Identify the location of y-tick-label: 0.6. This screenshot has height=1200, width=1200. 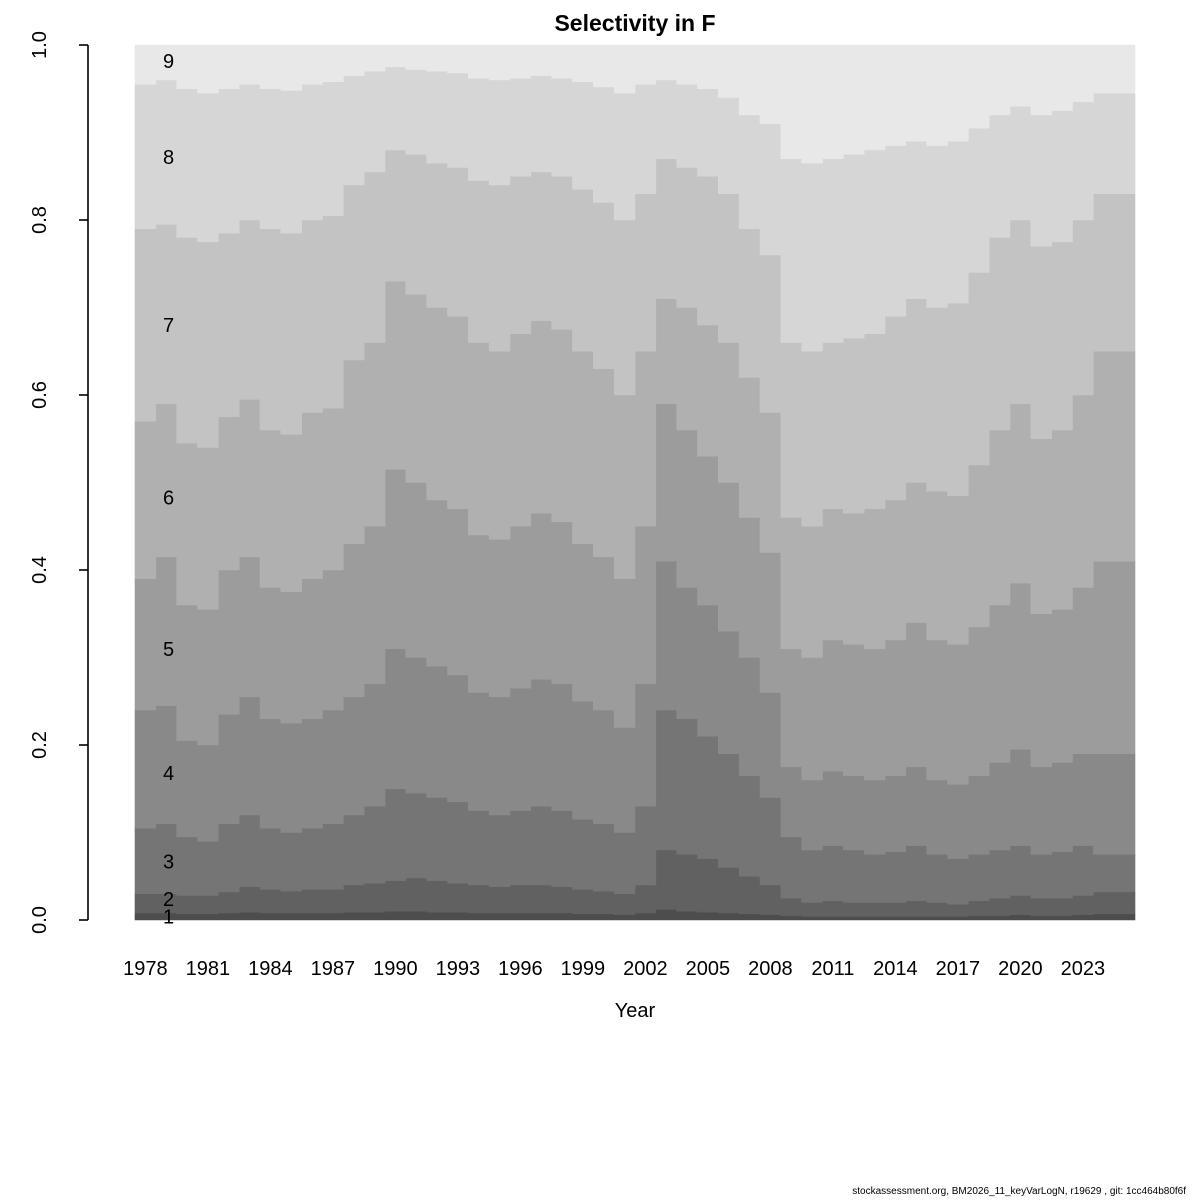
(40, 395).